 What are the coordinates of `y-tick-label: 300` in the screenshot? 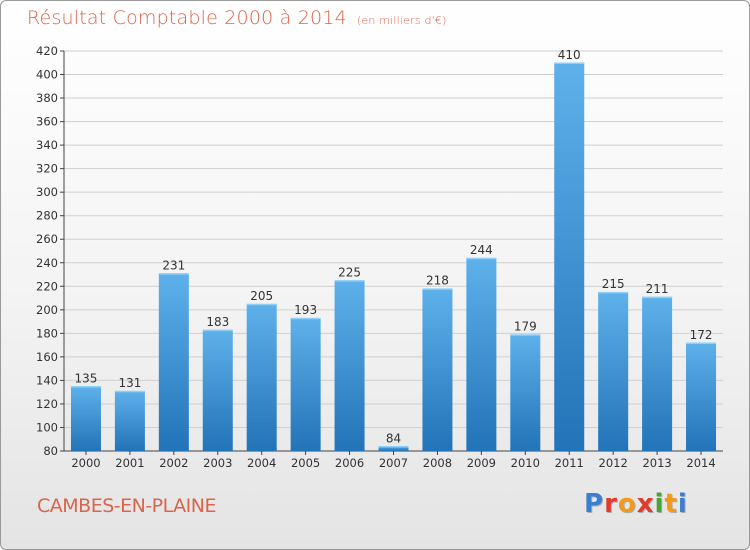 It's located at (47, 192).